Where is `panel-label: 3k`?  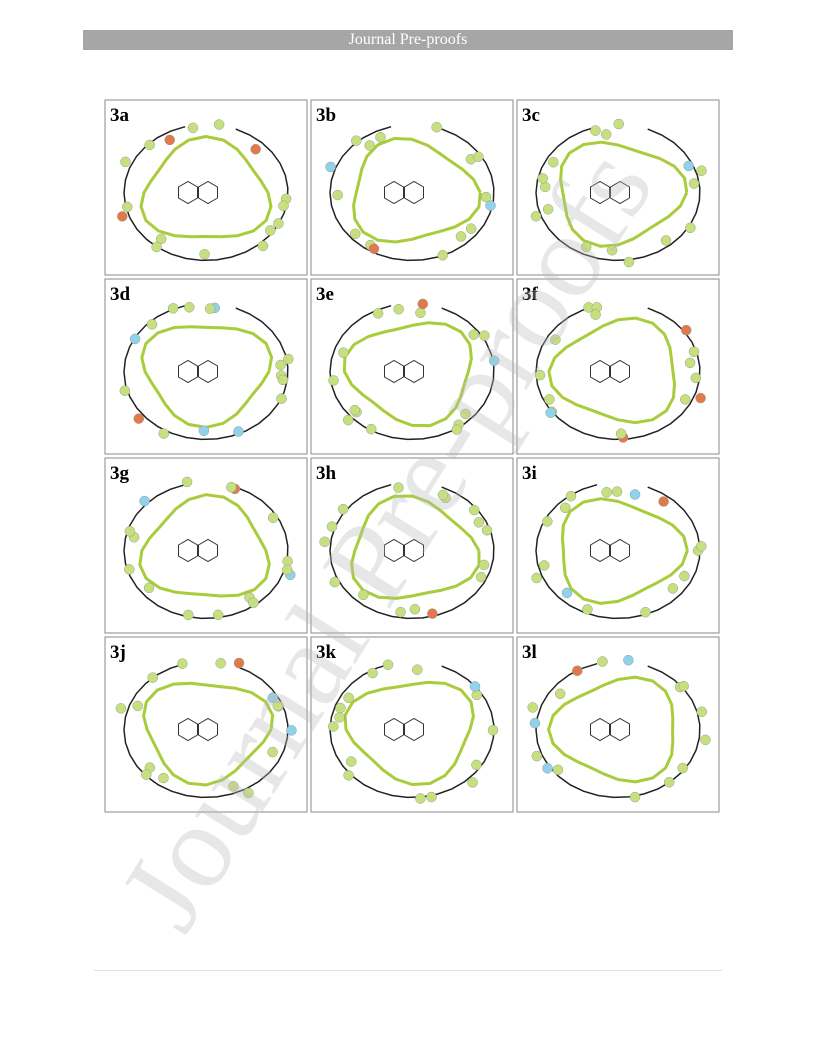 panel-label: 3k is located at coordinates (326, 652).